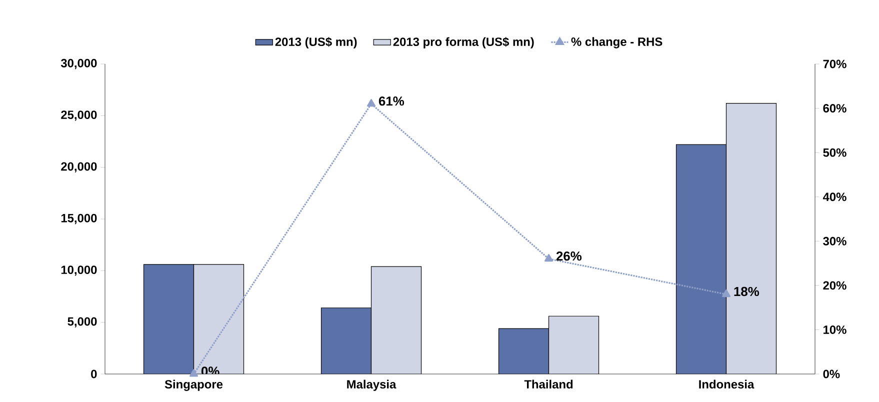 Image resolution: width=879 pixels, height=402 pixels. I want to click on x-tick-label: Thailand, so click(548, 384).